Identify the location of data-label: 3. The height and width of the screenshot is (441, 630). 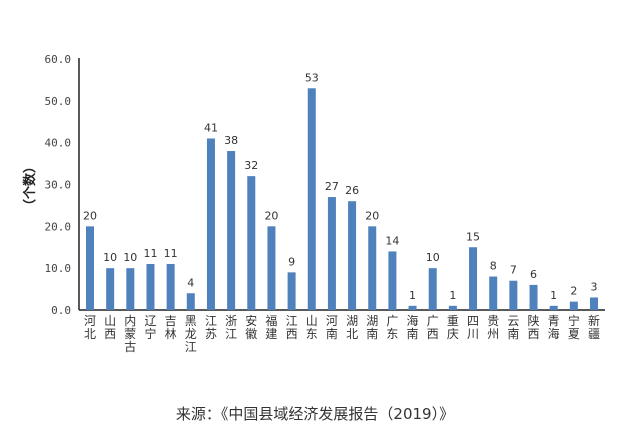
(594, 286).